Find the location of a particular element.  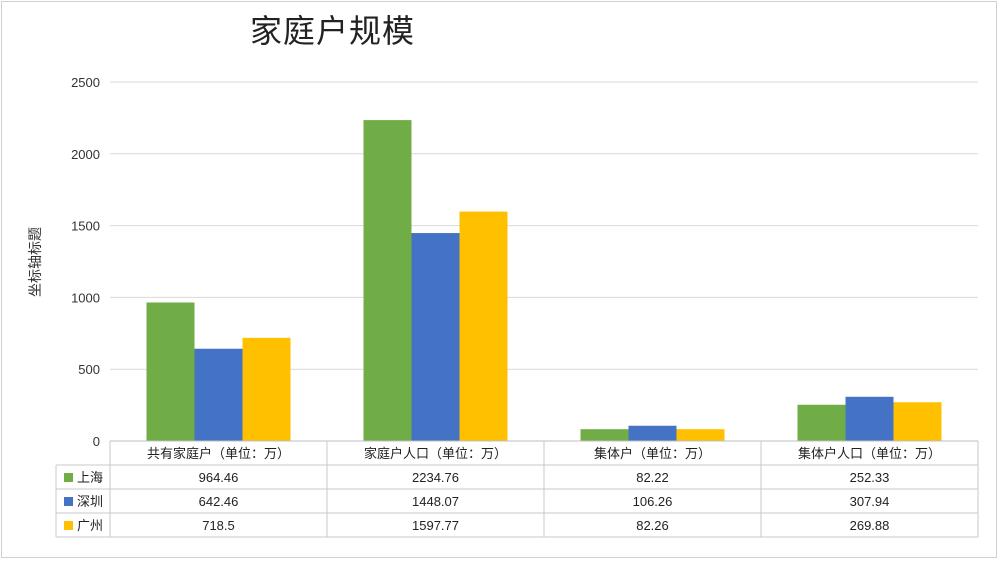

category-label: 集体户人口（单位：万） is located at coordinates (869, 454).